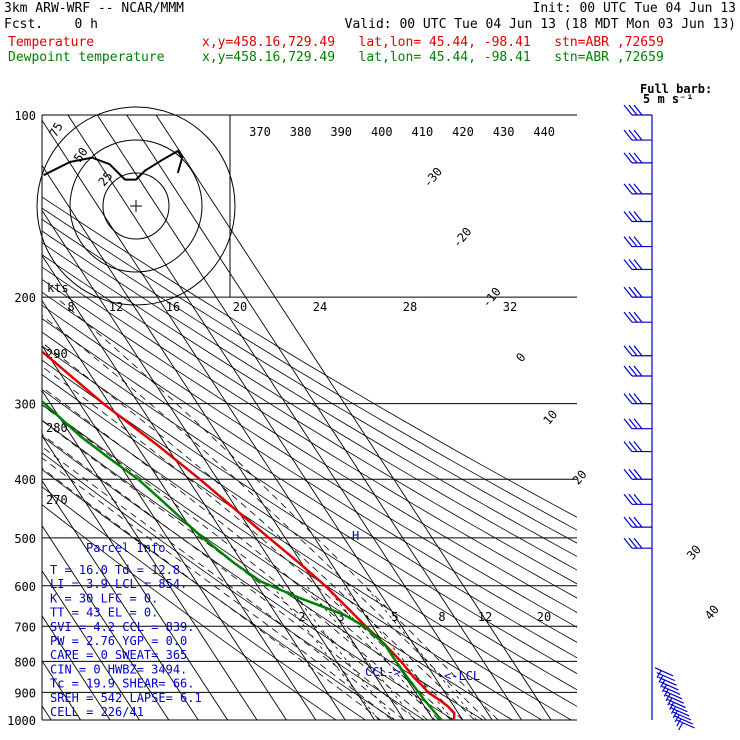  I want to click on isotherm-label-right: -10, so click(491, 298).